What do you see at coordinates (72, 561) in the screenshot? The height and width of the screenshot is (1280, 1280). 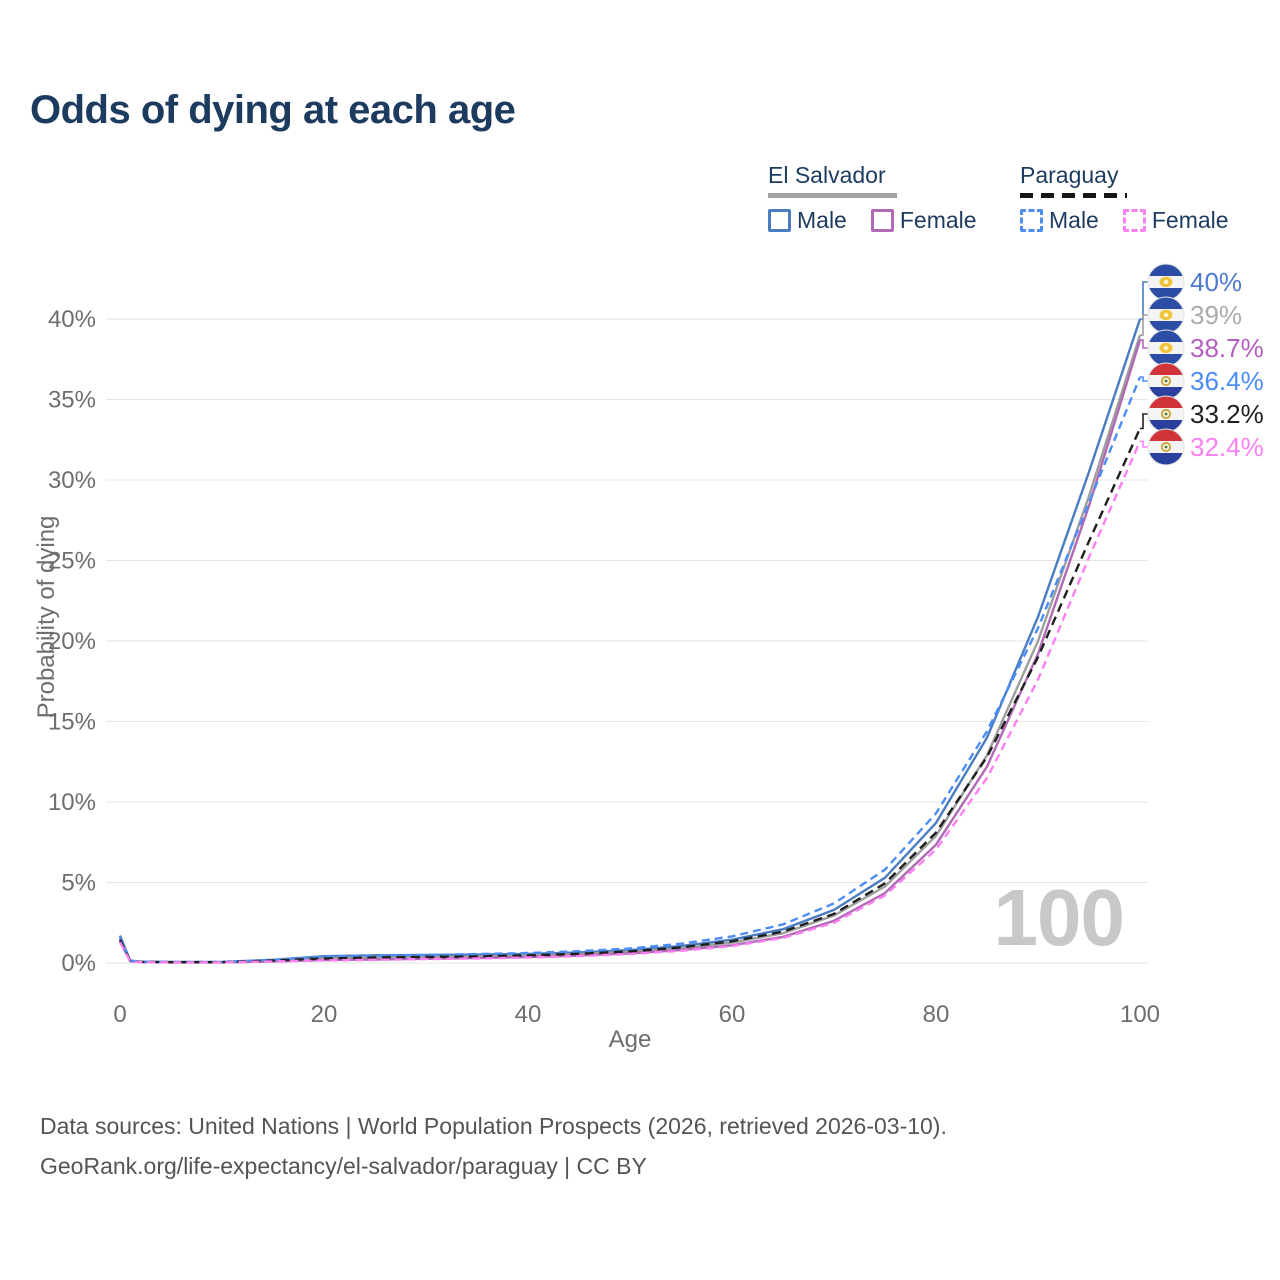 I see `y-tick-label: 25%` at bounding box center [72, 561].